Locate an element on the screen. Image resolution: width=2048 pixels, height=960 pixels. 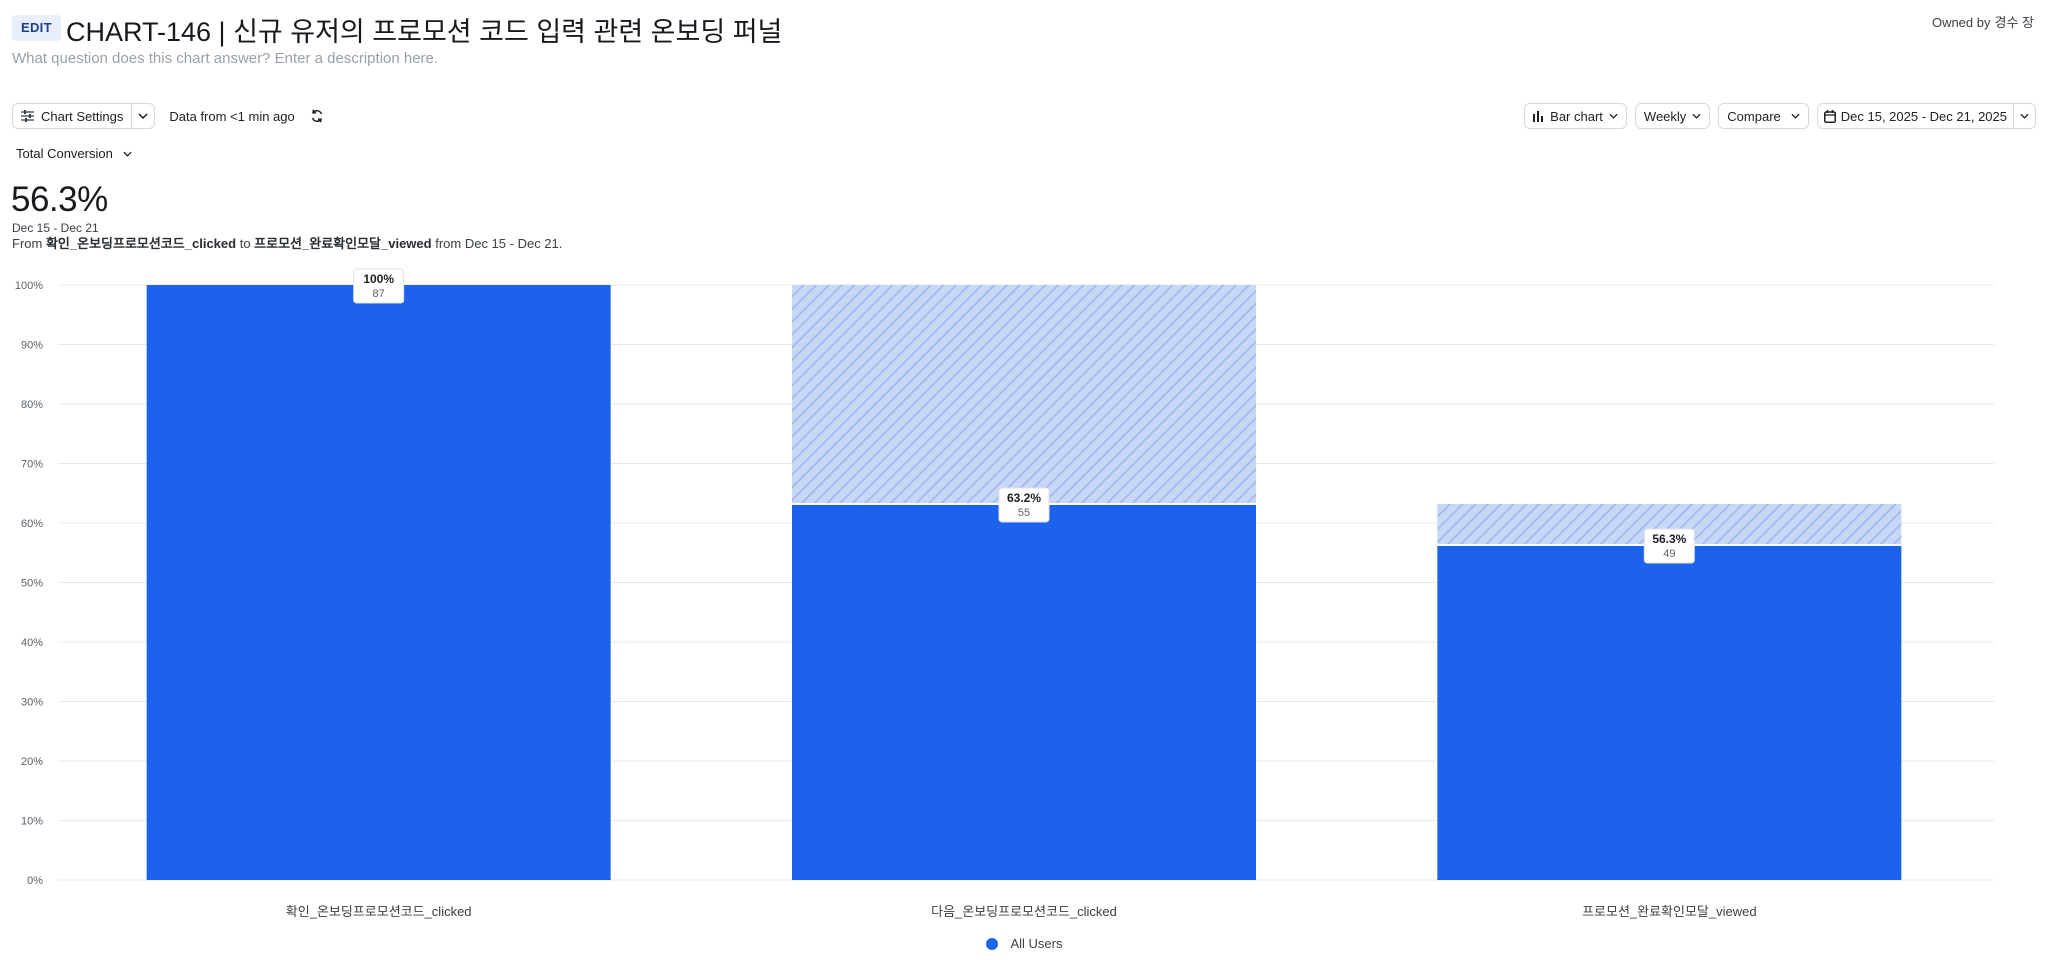
y-tick-label: 100% is located at coordinates (29, 286).